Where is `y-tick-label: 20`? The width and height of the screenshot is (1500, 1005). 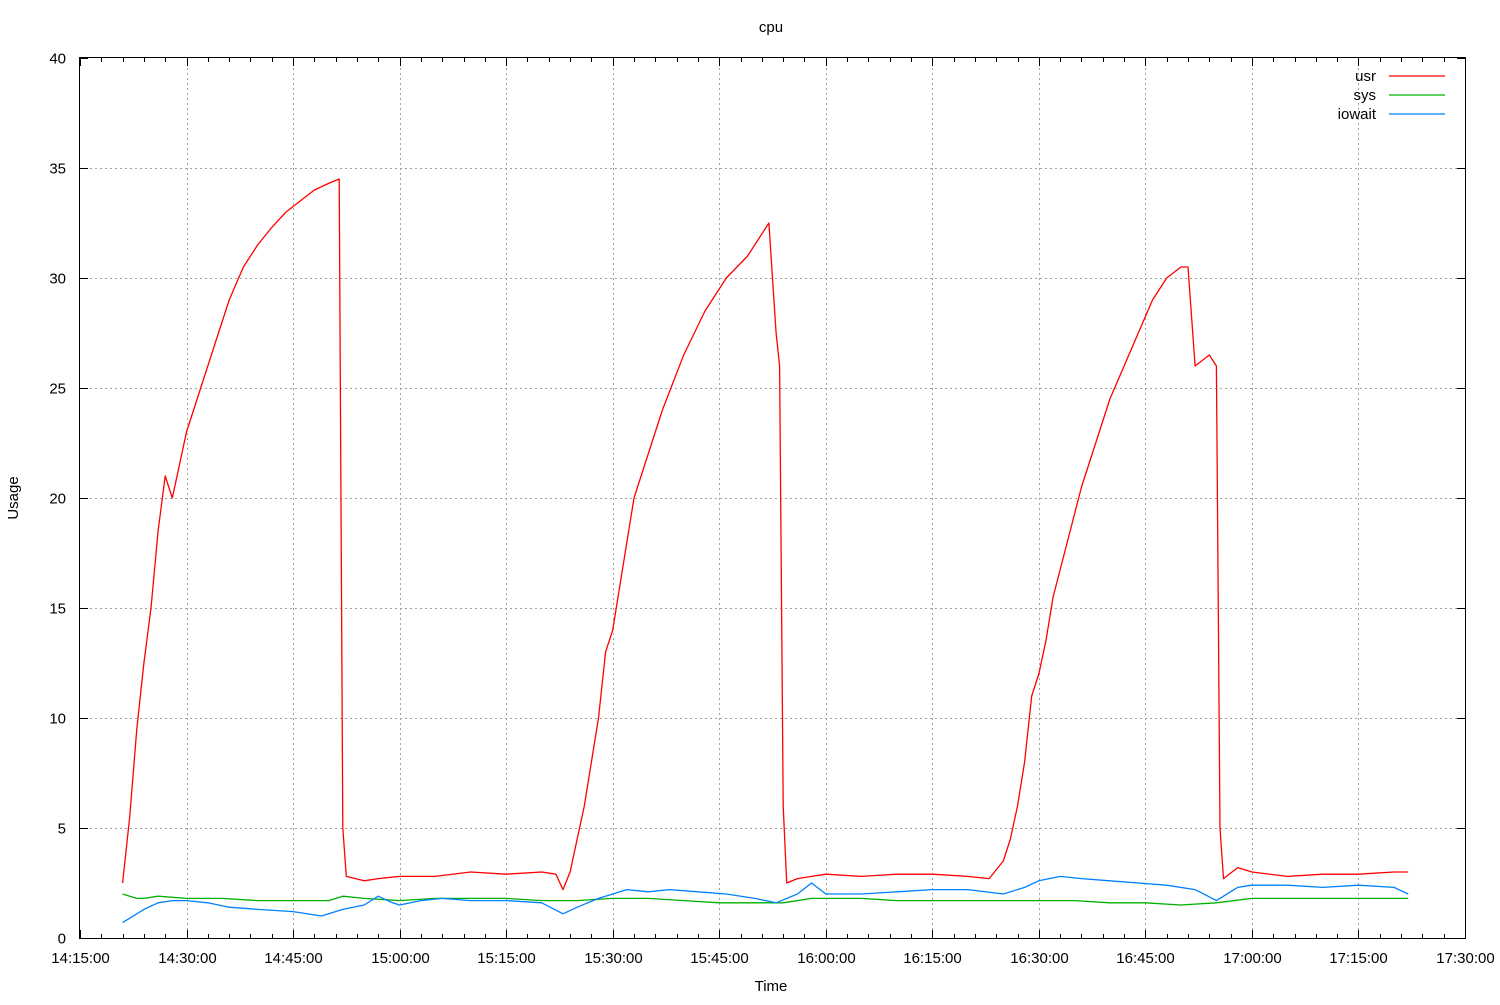
y-tick-label: 20 is located at coordinates (57, 499).